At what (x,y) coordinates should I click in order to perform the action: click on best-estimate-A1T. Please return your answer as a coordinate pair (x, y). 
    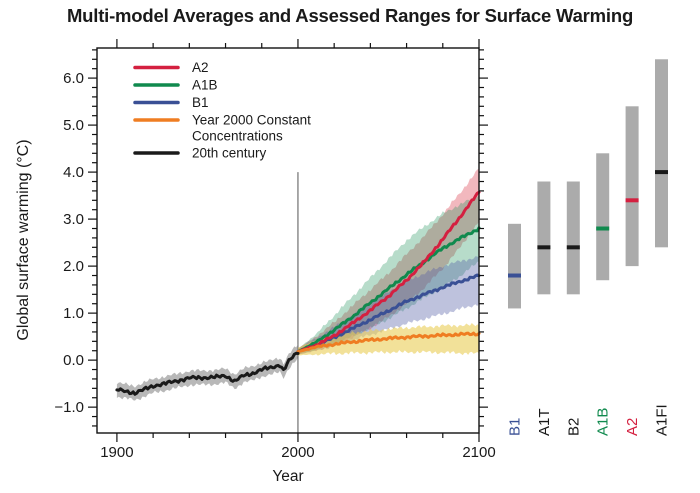
    Looking at the image, I should click on (544, 247).